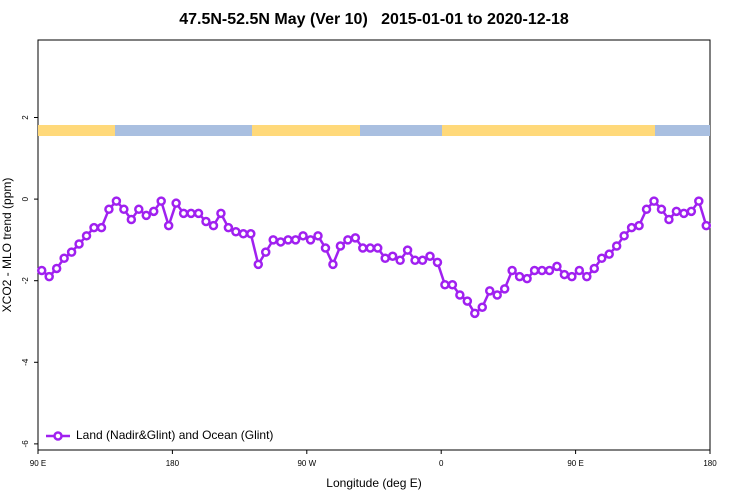  What do you see at coordinates (710, 463) in the screenshot?
I see `x-tick-label: 180` at bounding box center [710, 463].